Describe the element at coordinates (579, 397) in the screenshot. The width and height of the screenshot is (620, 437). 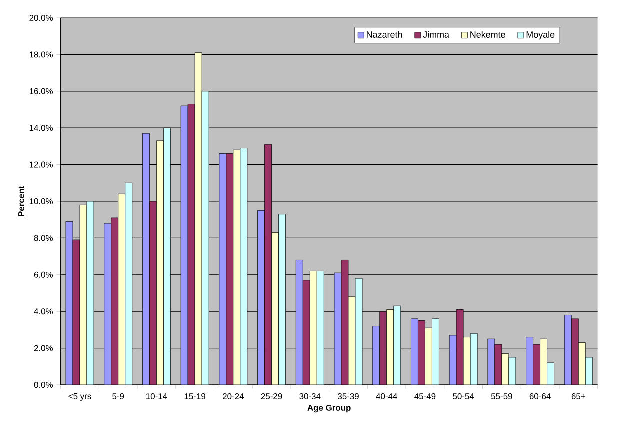
I see `x-tick-label: 65+` at that location.